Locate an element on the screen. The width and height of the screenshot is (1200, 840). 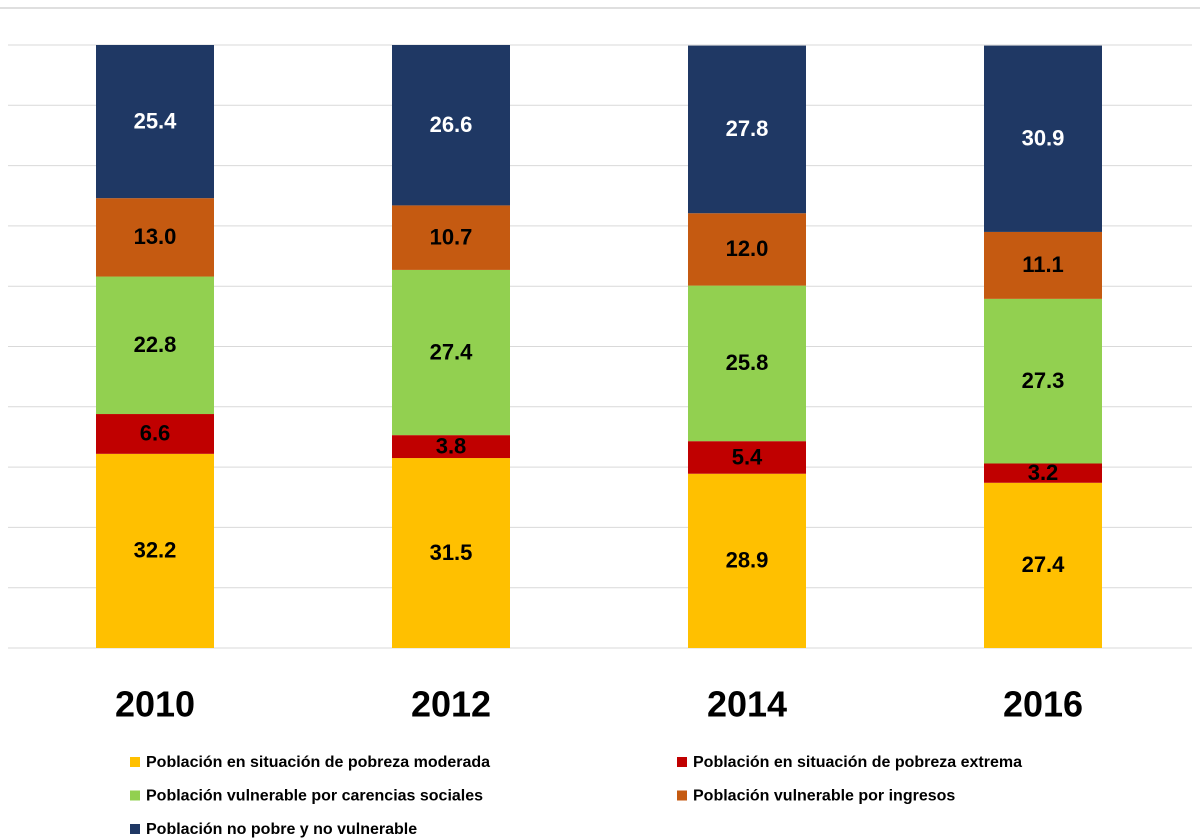
x-tick-label: 2012 is located at coordinates (451, 704).